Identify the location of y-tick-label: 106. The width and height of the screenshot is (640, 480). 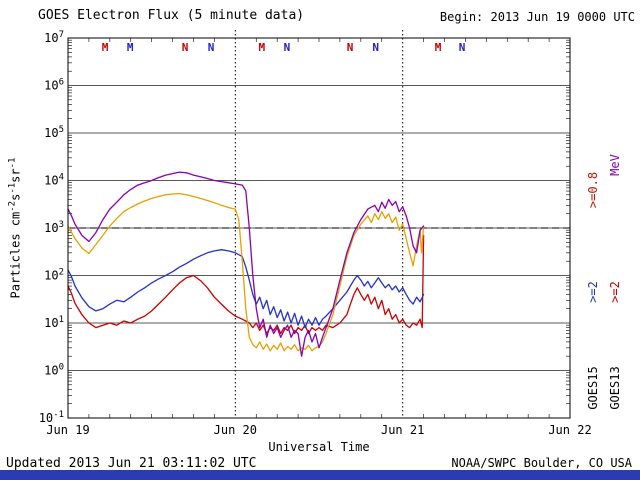
(54, 85).